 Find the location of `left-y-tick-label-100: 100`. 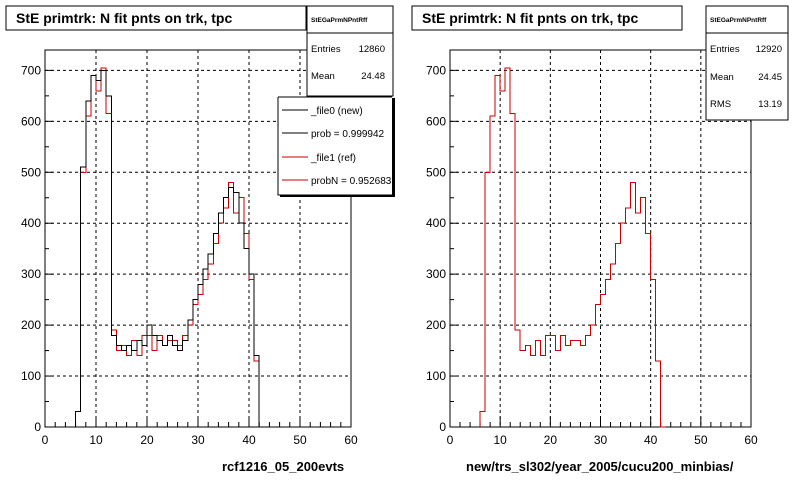

left-y-tick-label-100: 100 is located at coordinates (31, 376).